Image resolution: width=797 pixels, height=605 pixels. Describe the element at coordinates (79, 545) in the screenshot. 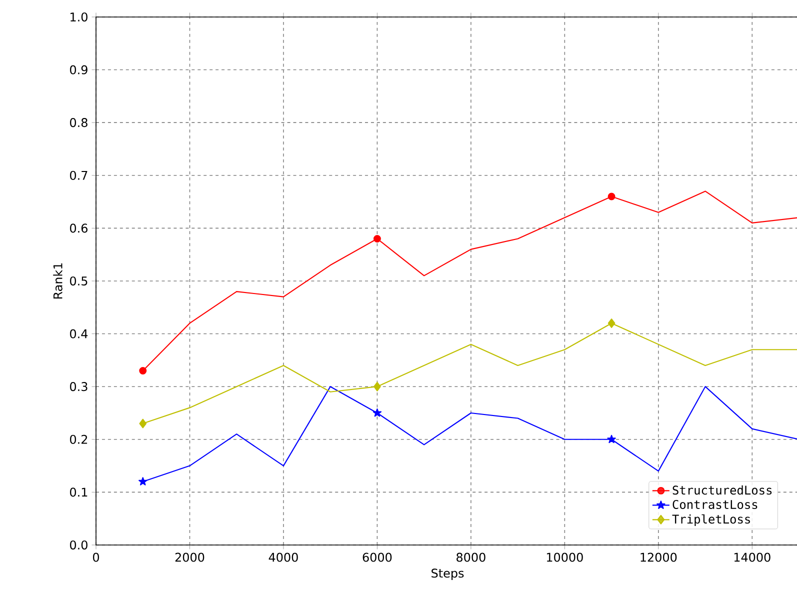

I see `y-tick-label: 0.0` at that location.